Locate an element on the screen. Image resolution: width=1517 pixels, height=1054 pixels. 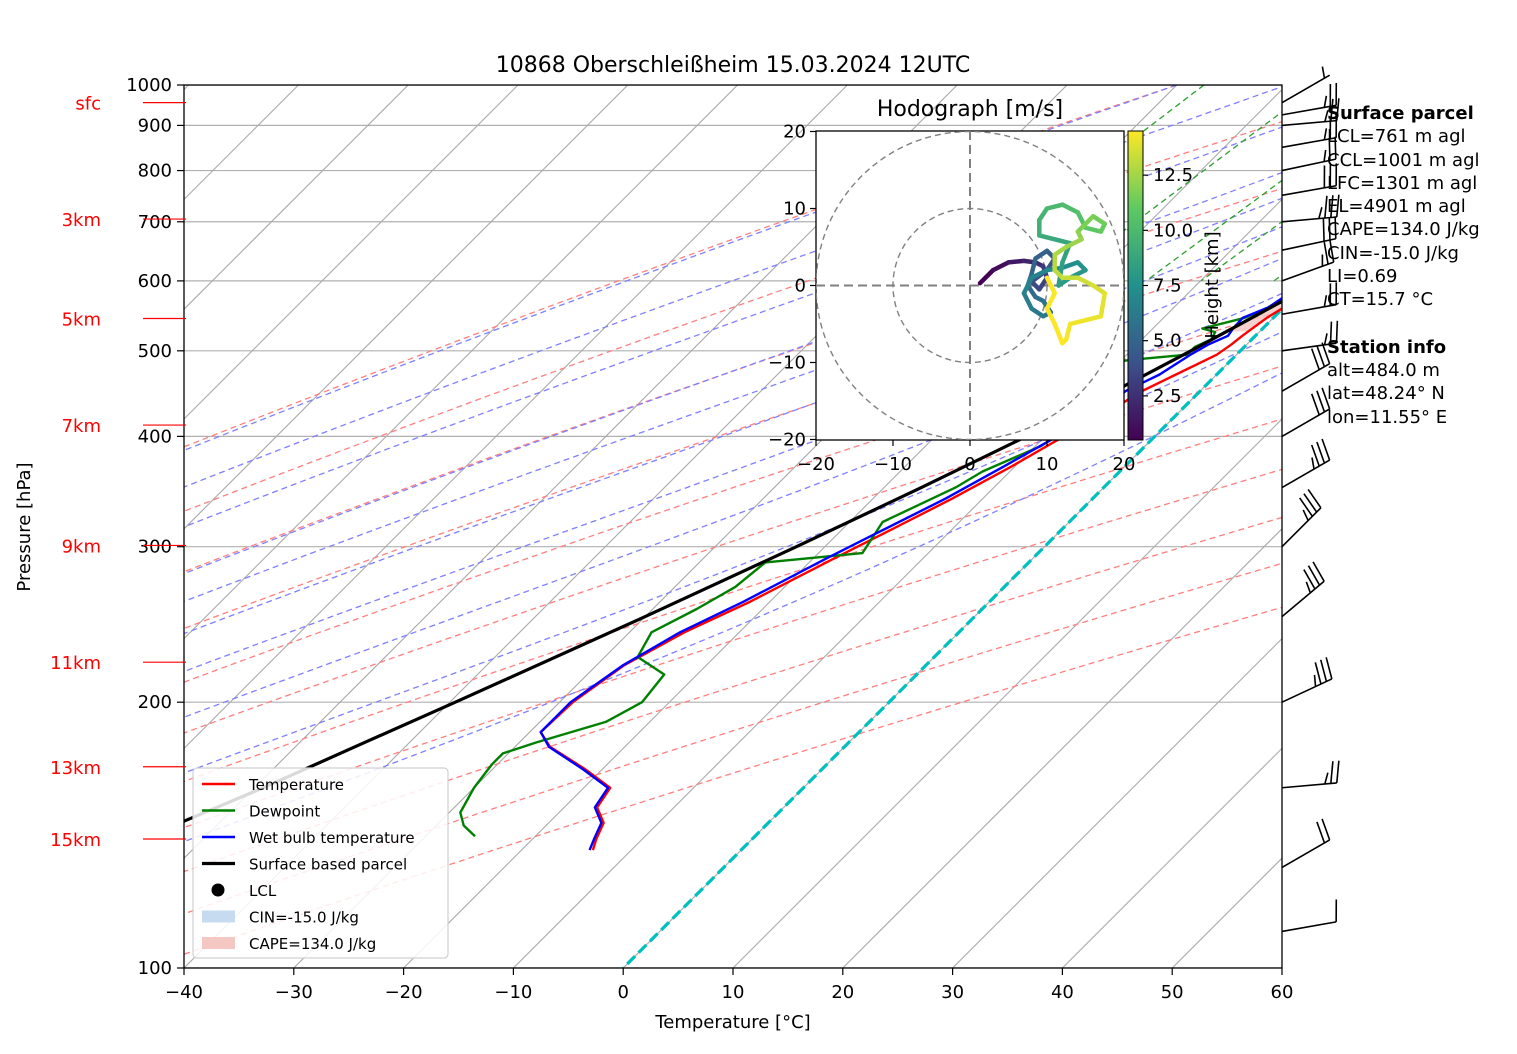
hodograph-title: Hodograph [m/s] is located at coordinates (970, 109).